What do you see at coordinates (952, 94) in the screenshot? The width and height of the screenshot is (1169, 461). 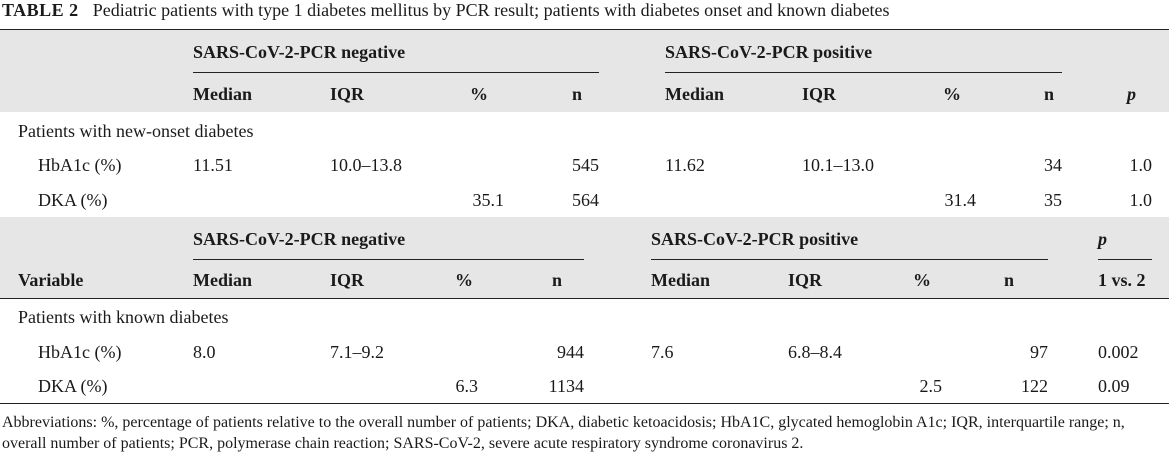 I see `s1-col-pos-pct: %` at bounding box center [952, 94].